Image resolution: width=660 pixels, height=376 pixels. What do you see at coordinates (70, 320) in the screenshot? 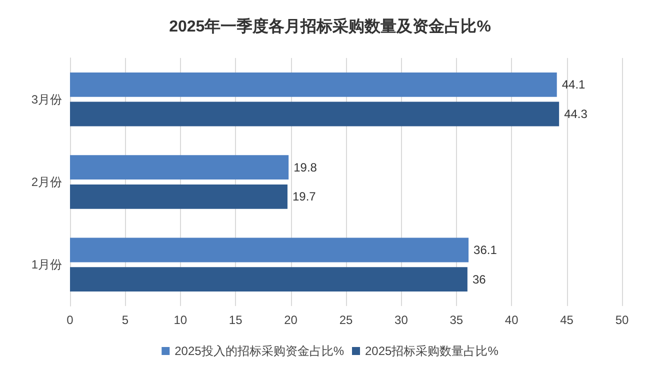
I see `x-tick-label: 0` at bounding box center [70, 320].